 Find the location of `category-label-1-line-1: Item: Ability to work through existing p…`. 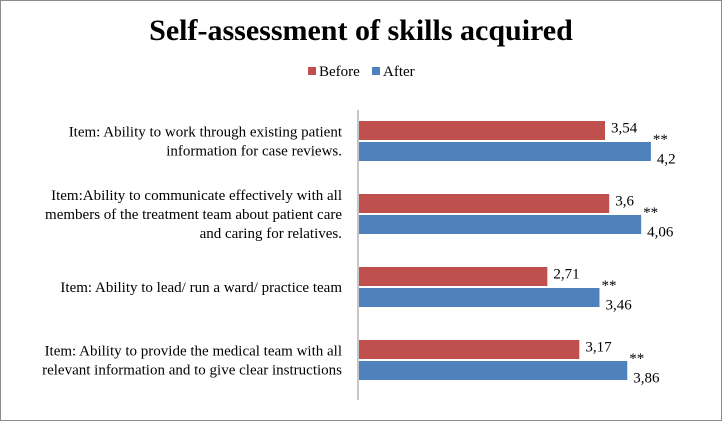

category-label-1-line-1: Item: Ability to work through existing p… is located at coordinates (206, 133).